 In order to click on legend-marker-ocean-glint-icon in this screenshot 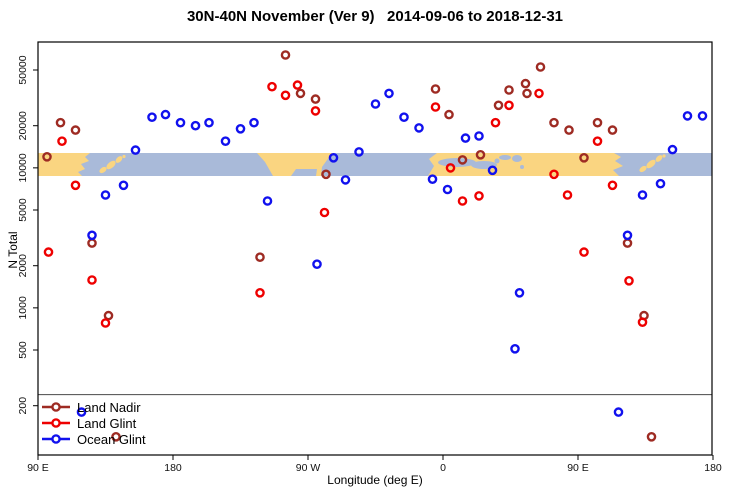, I will do `click(56, 439)`.